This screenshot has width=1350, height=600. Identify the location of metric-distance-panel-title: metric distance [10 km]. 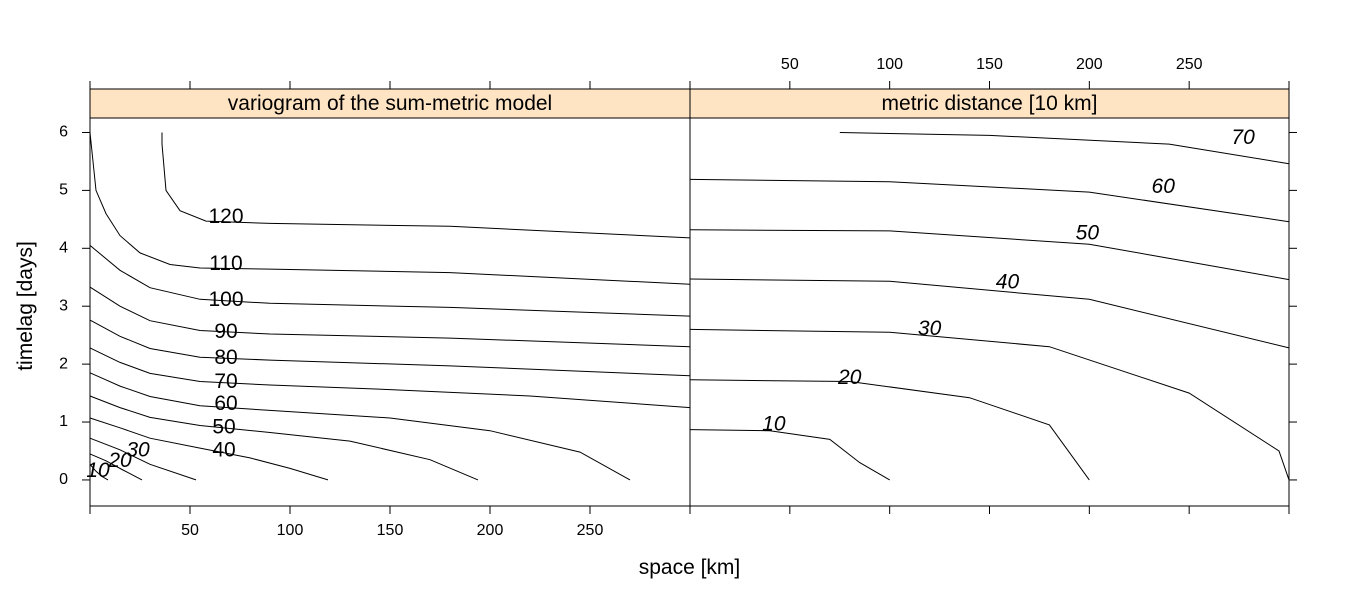
(990, 103).